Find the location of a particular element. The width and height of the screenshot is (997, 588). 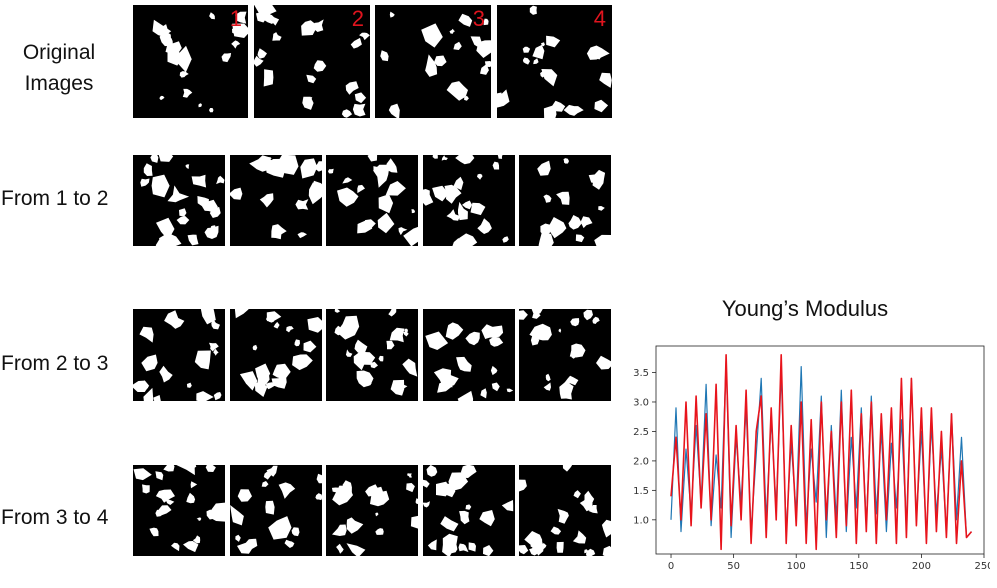

x-tick-label: 100 is located at coordinates (796, 566).